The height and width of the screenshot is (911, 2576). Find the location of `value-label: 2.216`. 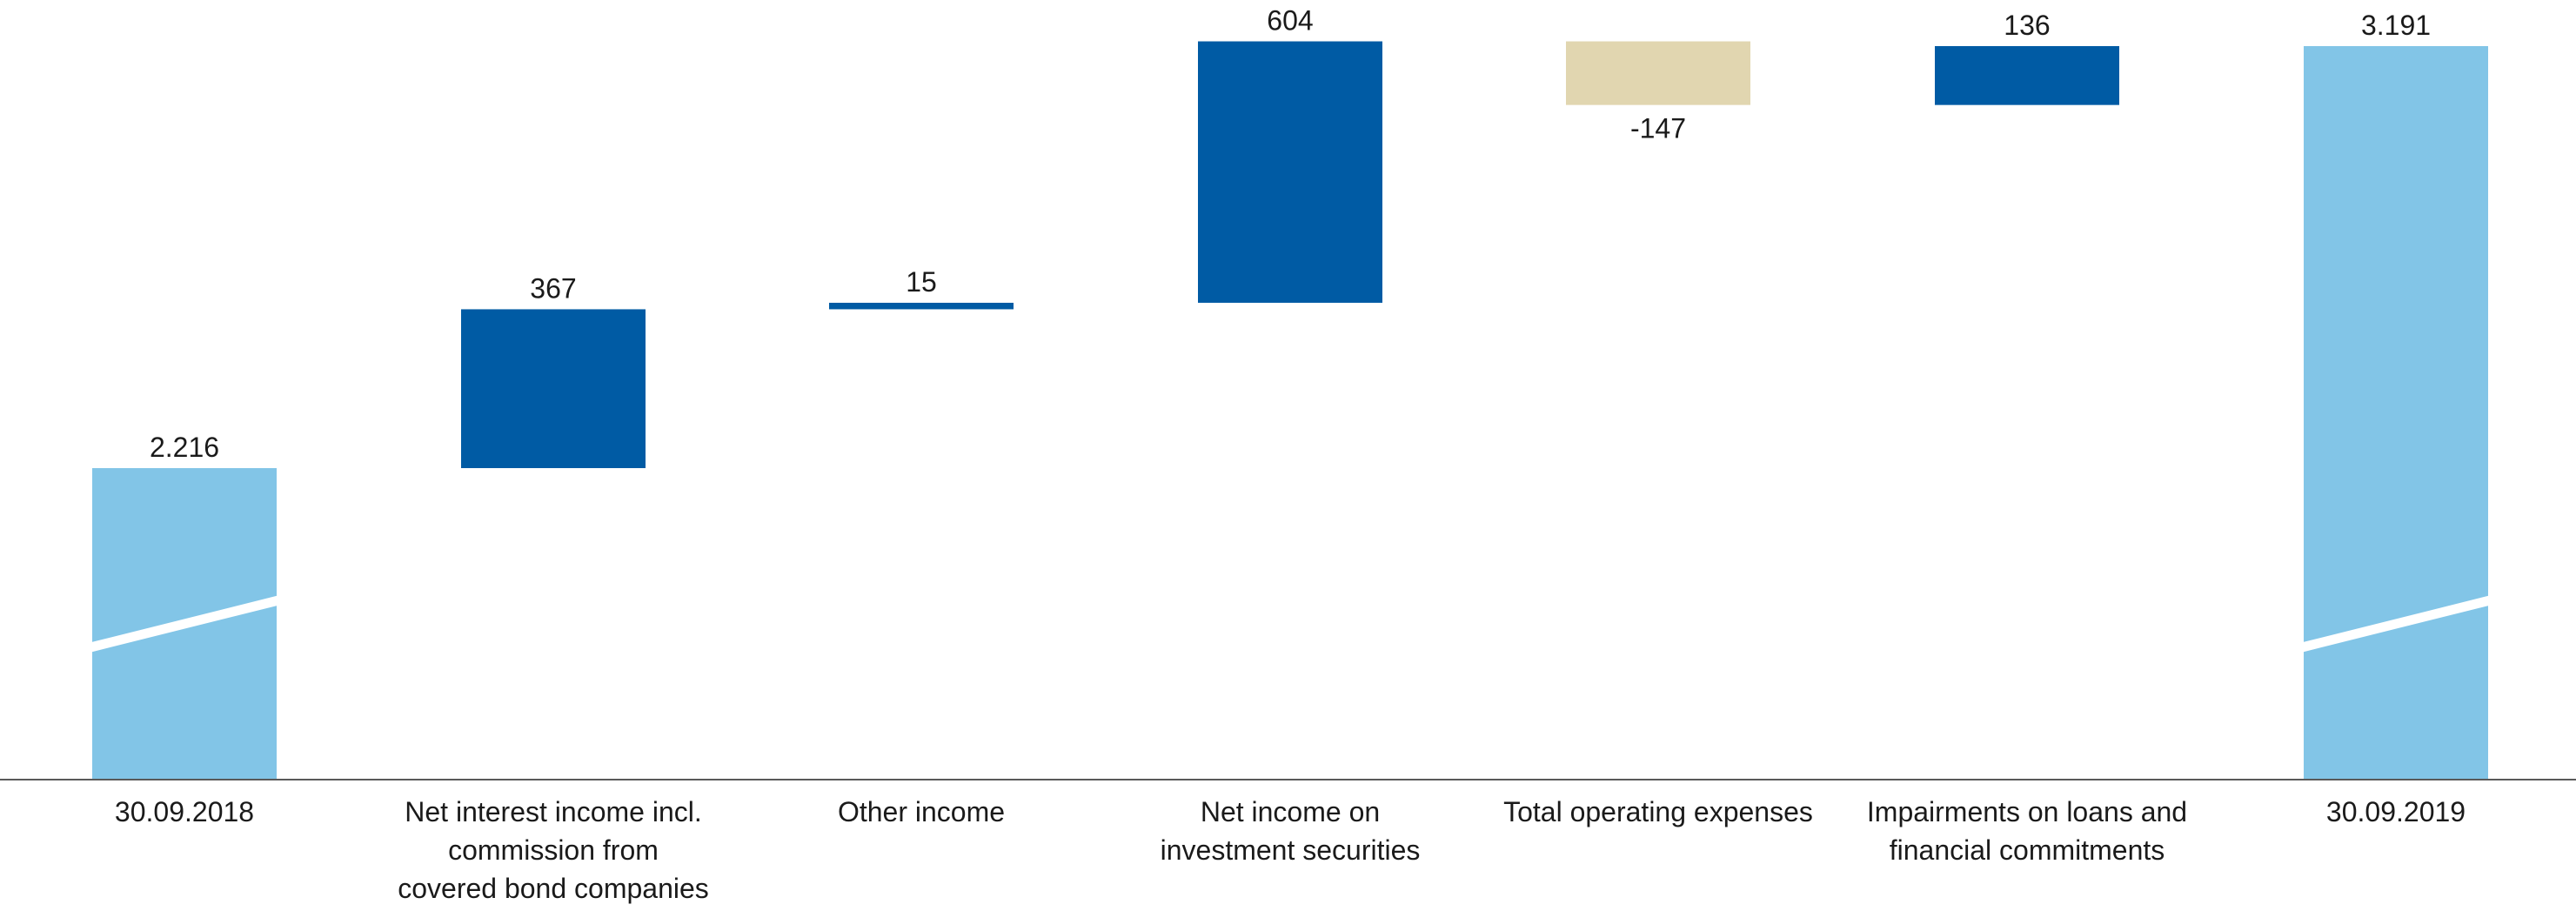

value-label: 2.216 is located at coordinates (184, 447).